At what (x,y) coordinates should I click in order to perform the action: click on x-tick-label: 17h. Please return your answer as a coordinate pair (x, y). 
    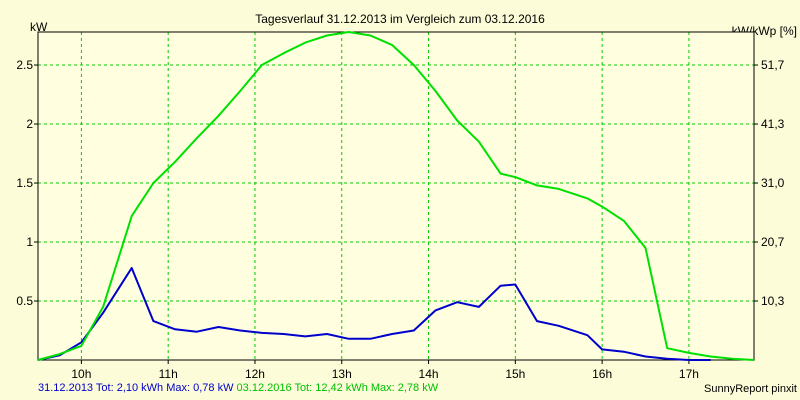
    Looking at the image, I should click on (689, 373).